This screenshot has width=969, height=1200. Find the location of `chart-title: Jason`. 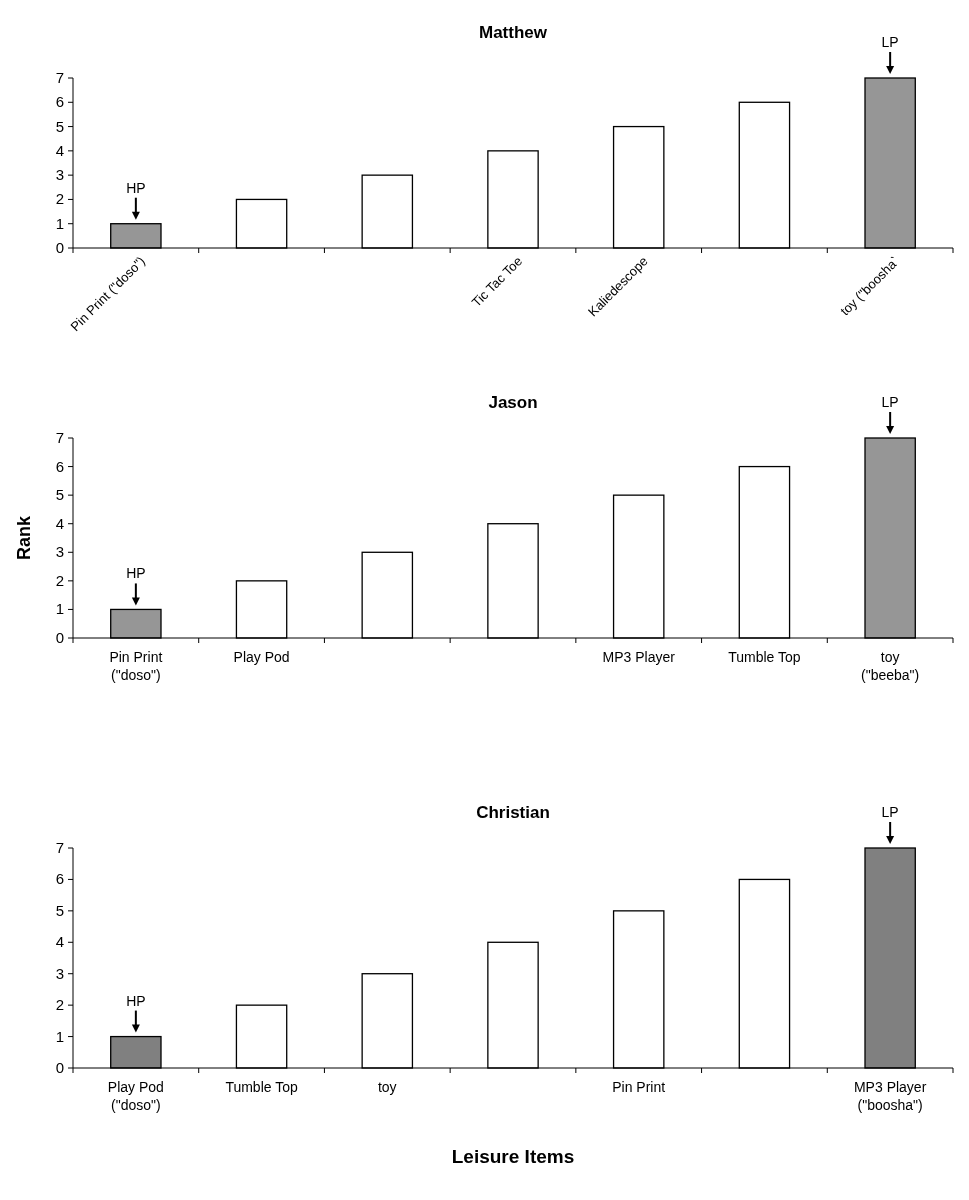

chart-title: Jason is located at coordinates (513, 402).